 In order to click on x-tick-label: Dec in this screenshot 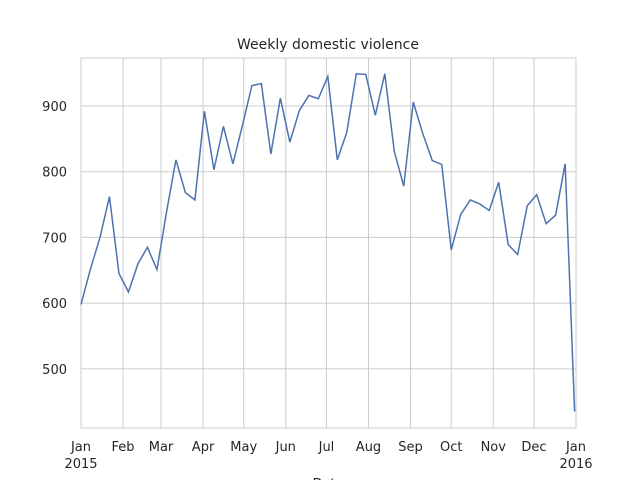, I will do `click(533, 447)`.